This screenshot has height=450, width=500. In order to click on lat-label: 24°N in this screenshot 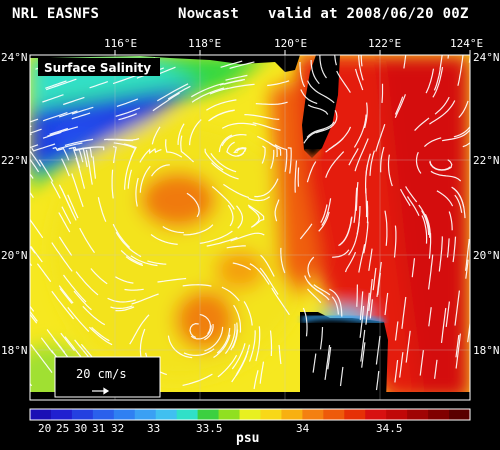, I will do `click(486, 57)`.